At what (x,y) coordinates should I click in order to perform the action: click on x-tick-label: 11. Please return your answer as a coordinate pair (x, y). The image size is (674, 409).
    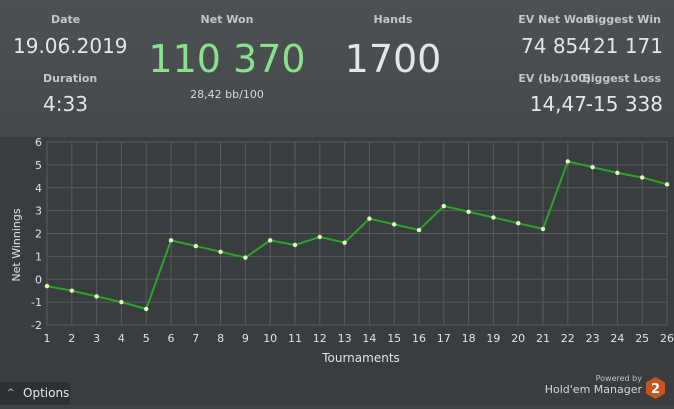
    Looking at the image, I should click on (295, 338).